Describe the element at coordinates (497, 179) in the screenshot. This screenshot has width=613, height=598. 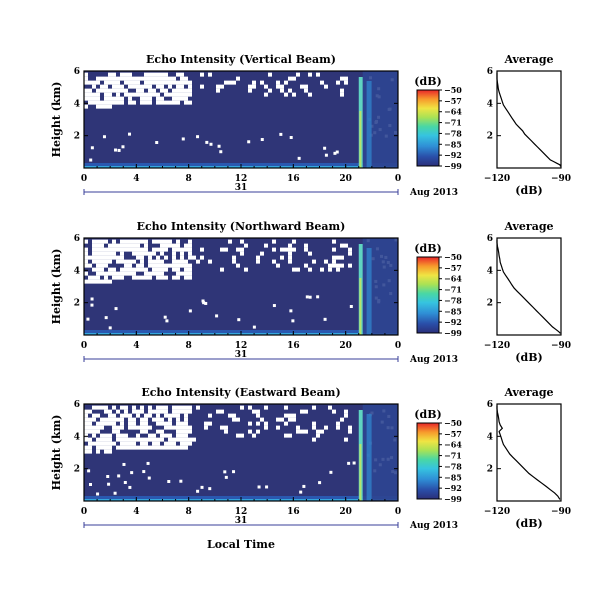
I see `profile-x-tick-label: −120` at that location.